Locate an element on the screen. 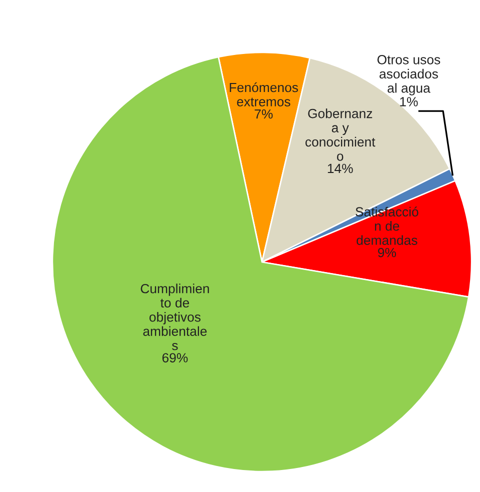 Image resolution: width=480 pixels, height=492 pixels. slice-label: Gobernanz a y conocimient o is located at coordinates (340, 134).